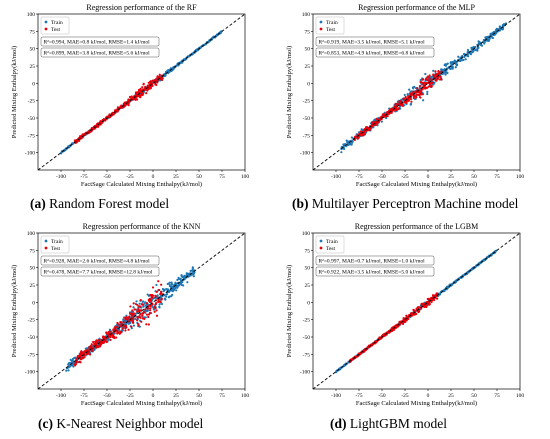 The image size is (550, 439). Describe the element at coordinates (416, 7) in the screenshot. I see `chart-title: Regression performance of the MLP` at that location.